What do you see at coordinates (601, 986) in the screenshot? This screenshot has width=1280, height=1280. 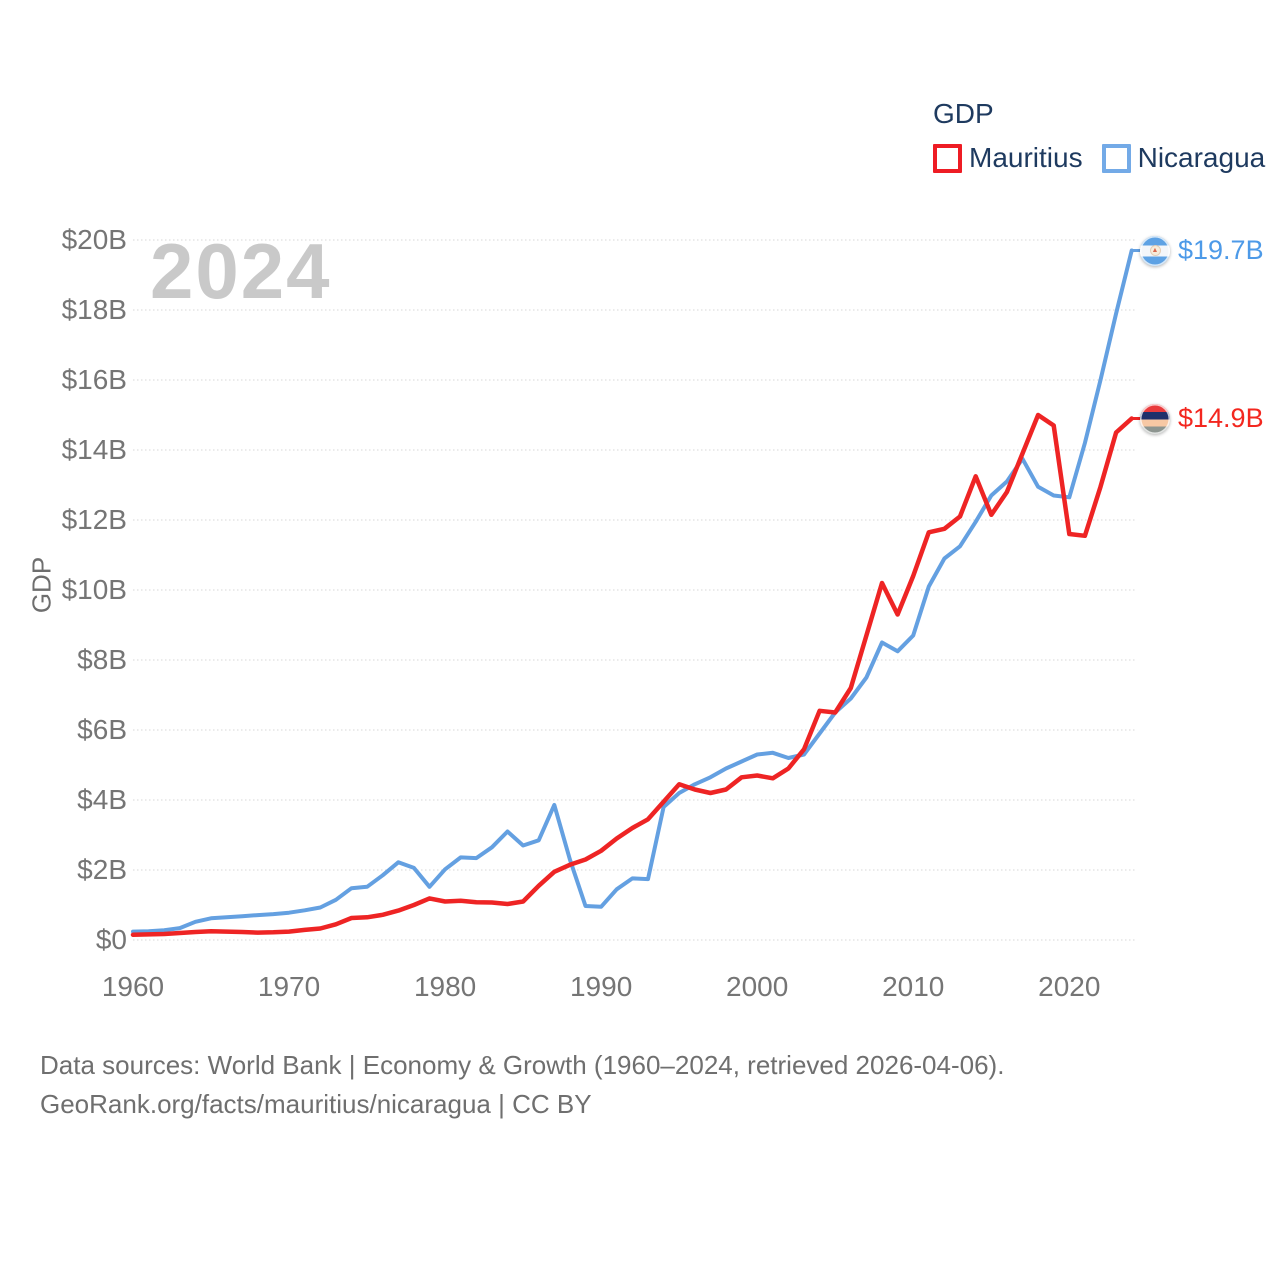 I see `x-tick-label-1990: 1990` at bounding box center [601, 986].